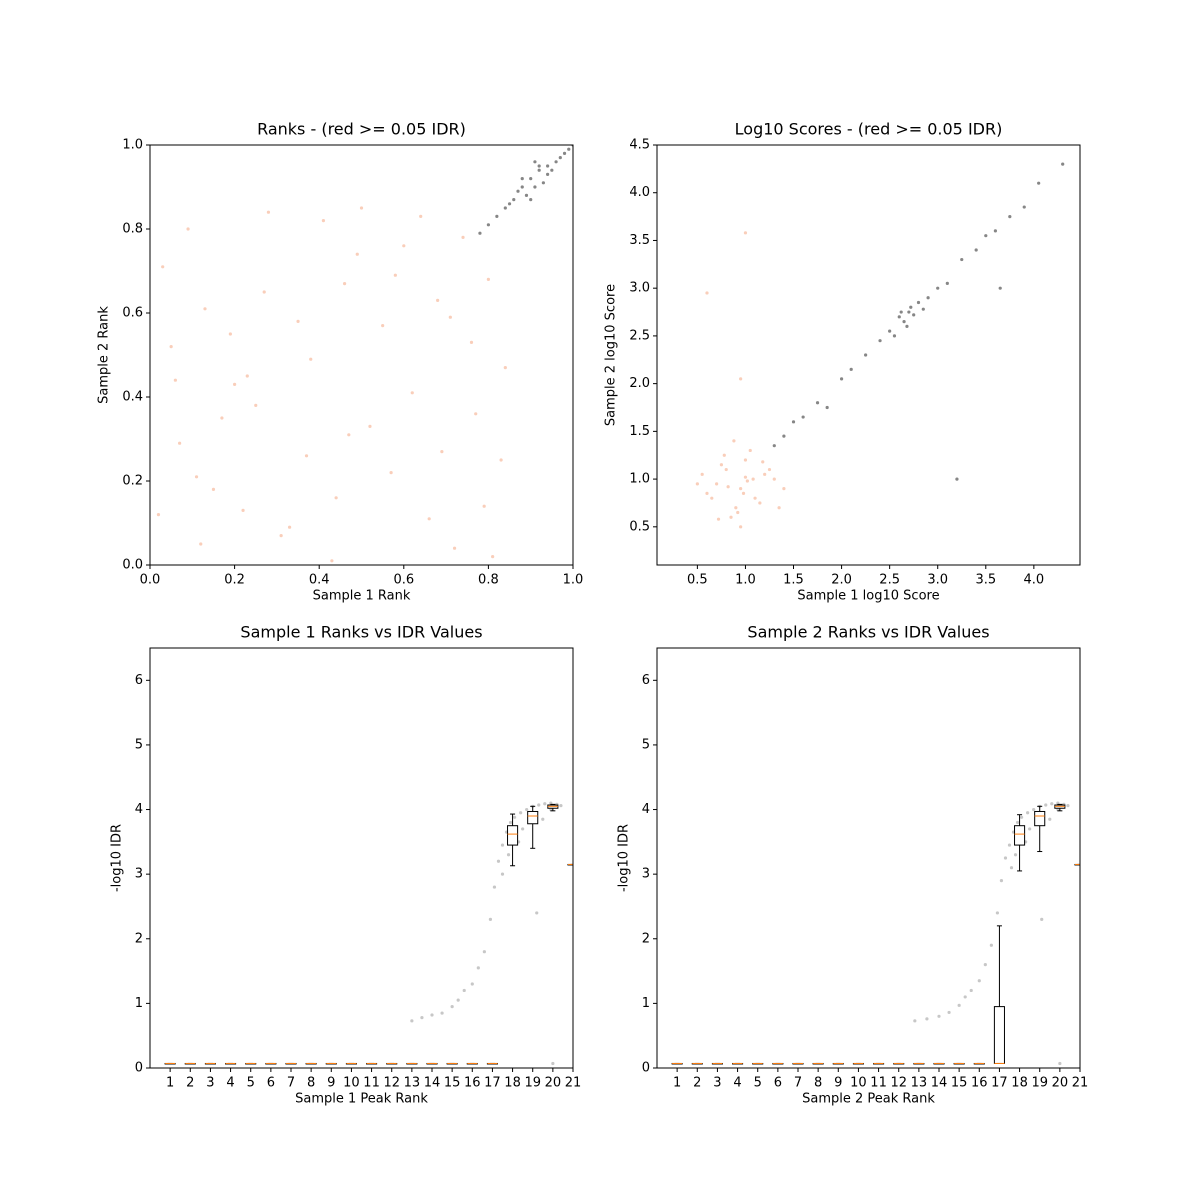 This screenshot has height=1200, width=1200. Describe the element at coordinates (939, 1083) in the screenshot. I see `x-tick-label: 14` at that location.